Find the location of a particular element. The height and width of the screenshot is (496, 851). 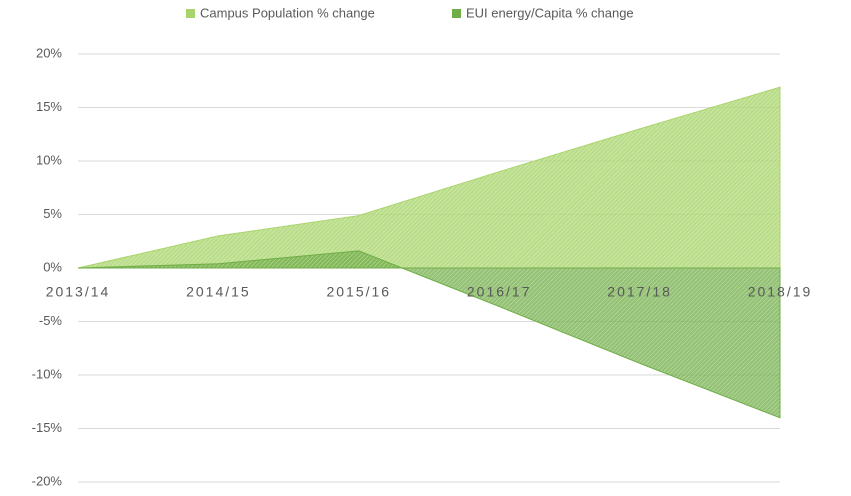

y-tick-label: 0% is located at coordinates (52, 266).